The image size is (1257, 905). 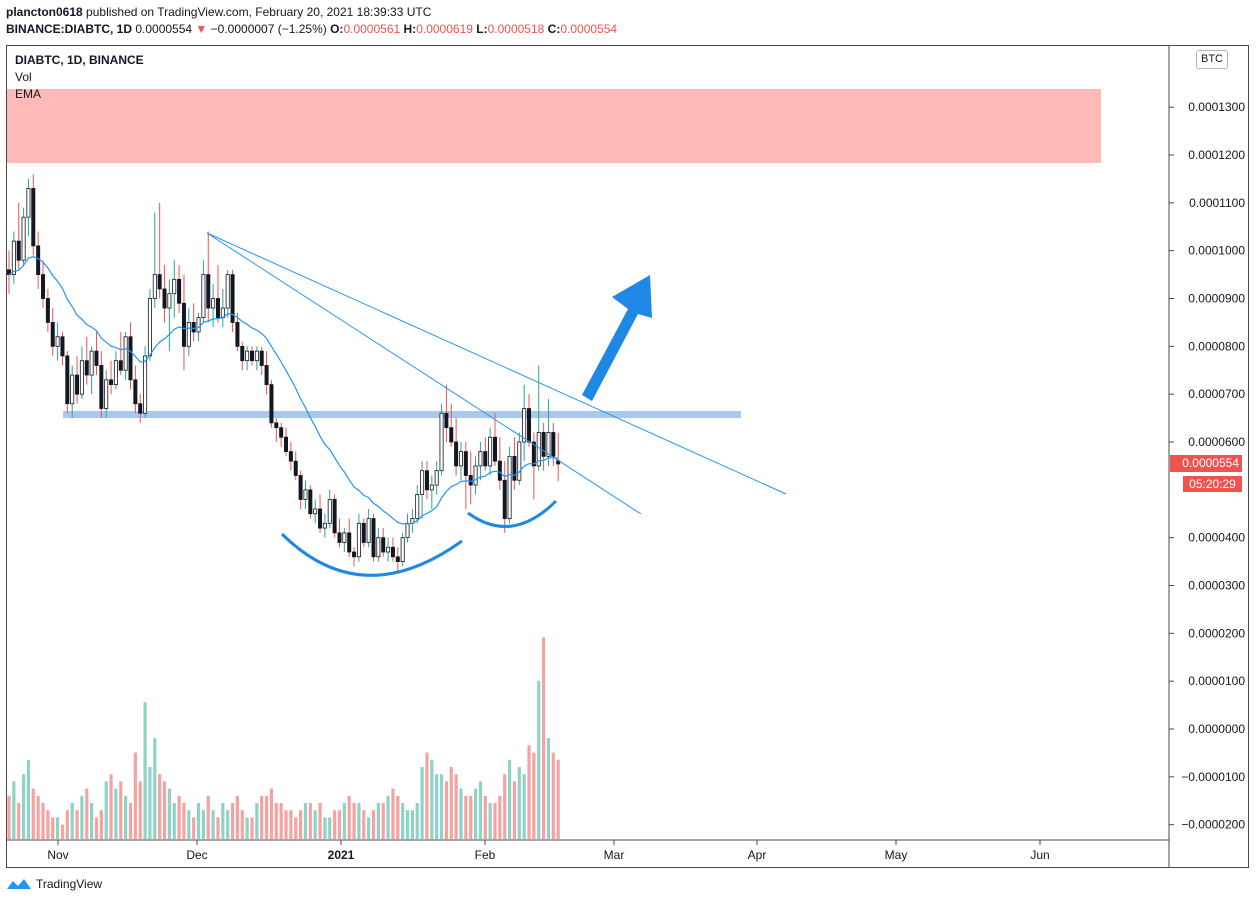 What do you see at coordinates (1216, 155) in the screenshot?
I see `price-tick-label: 0.0001200` at bounding box center [1216, 155].